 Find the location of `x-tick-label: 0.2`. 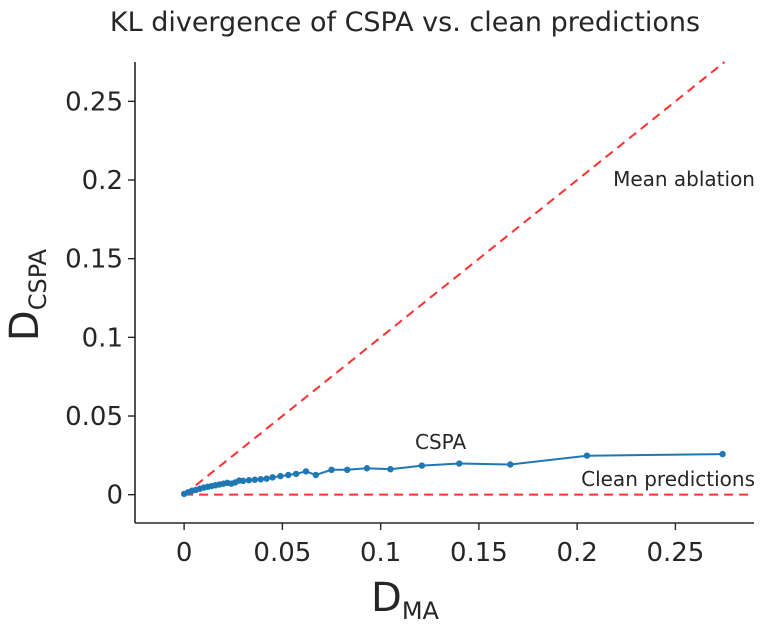

x-tick-label: 0.2 is located at coordinates (576, 553).